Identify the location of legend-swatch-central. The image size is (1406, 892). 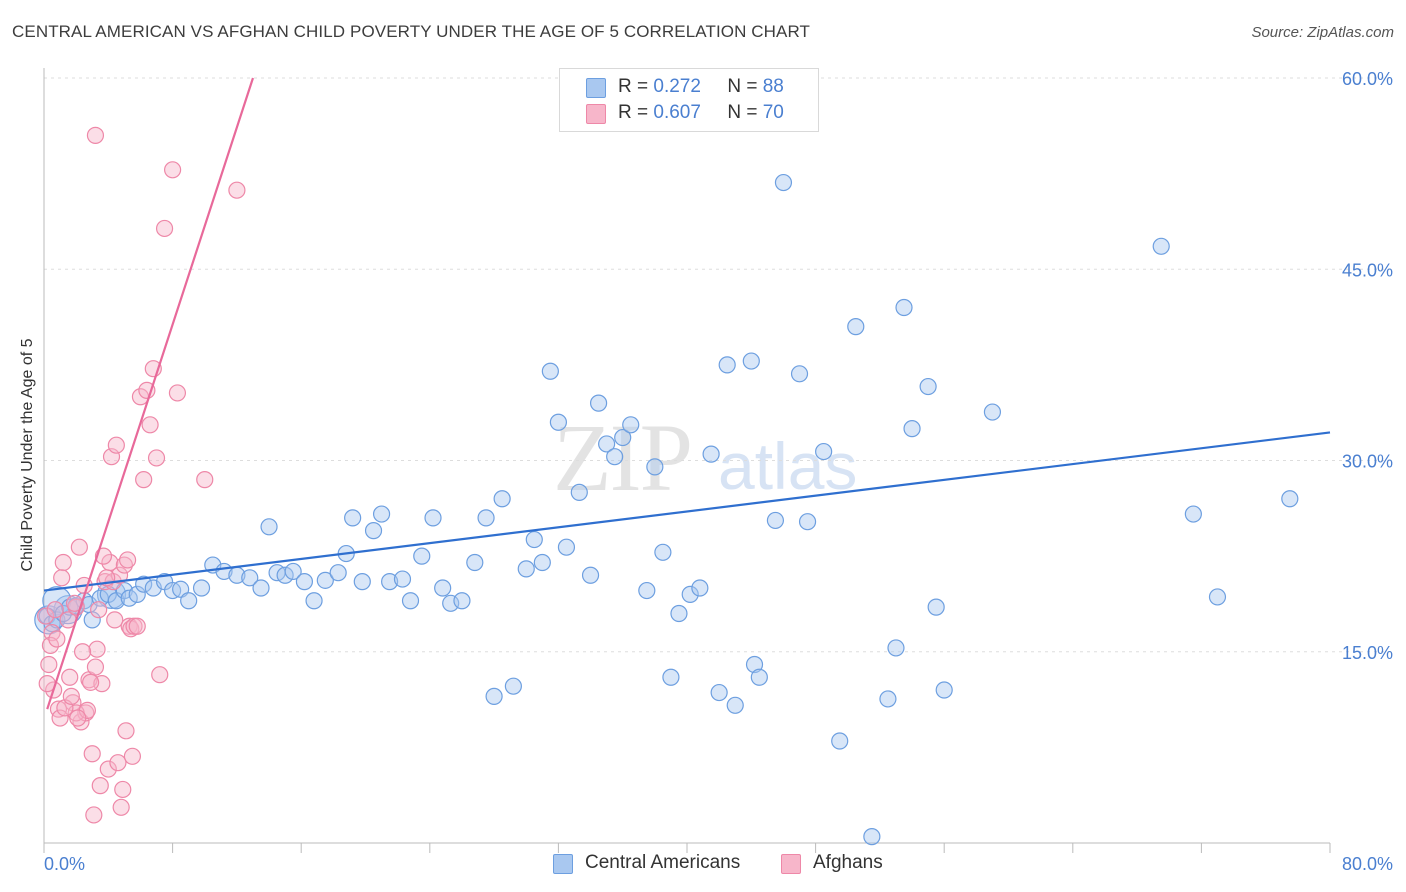
(596, 88).